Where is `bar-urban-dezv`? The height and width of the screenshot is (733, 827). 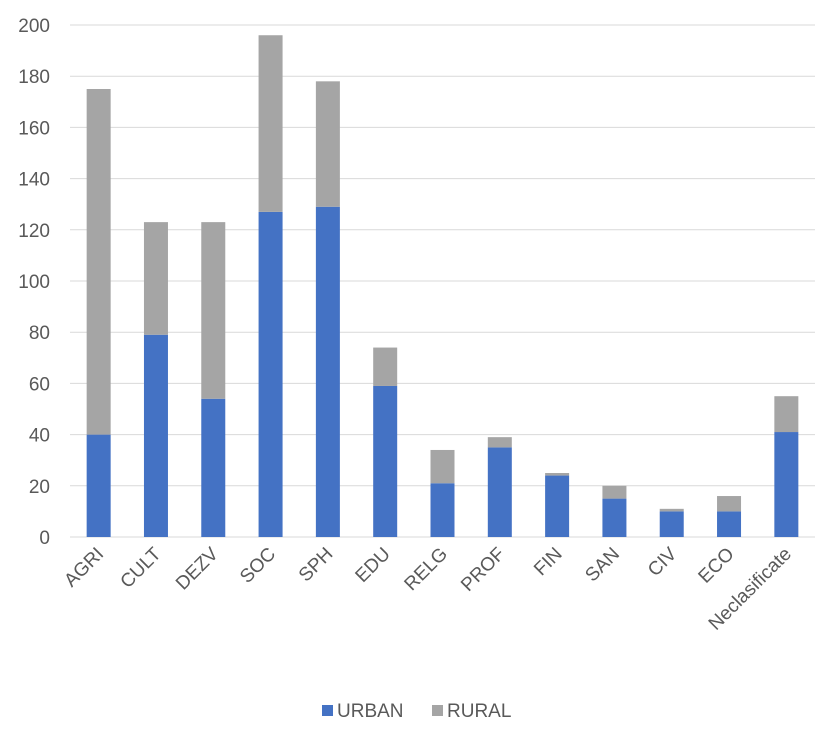
bar-urban-dezv is located at coordinates (213, 467).